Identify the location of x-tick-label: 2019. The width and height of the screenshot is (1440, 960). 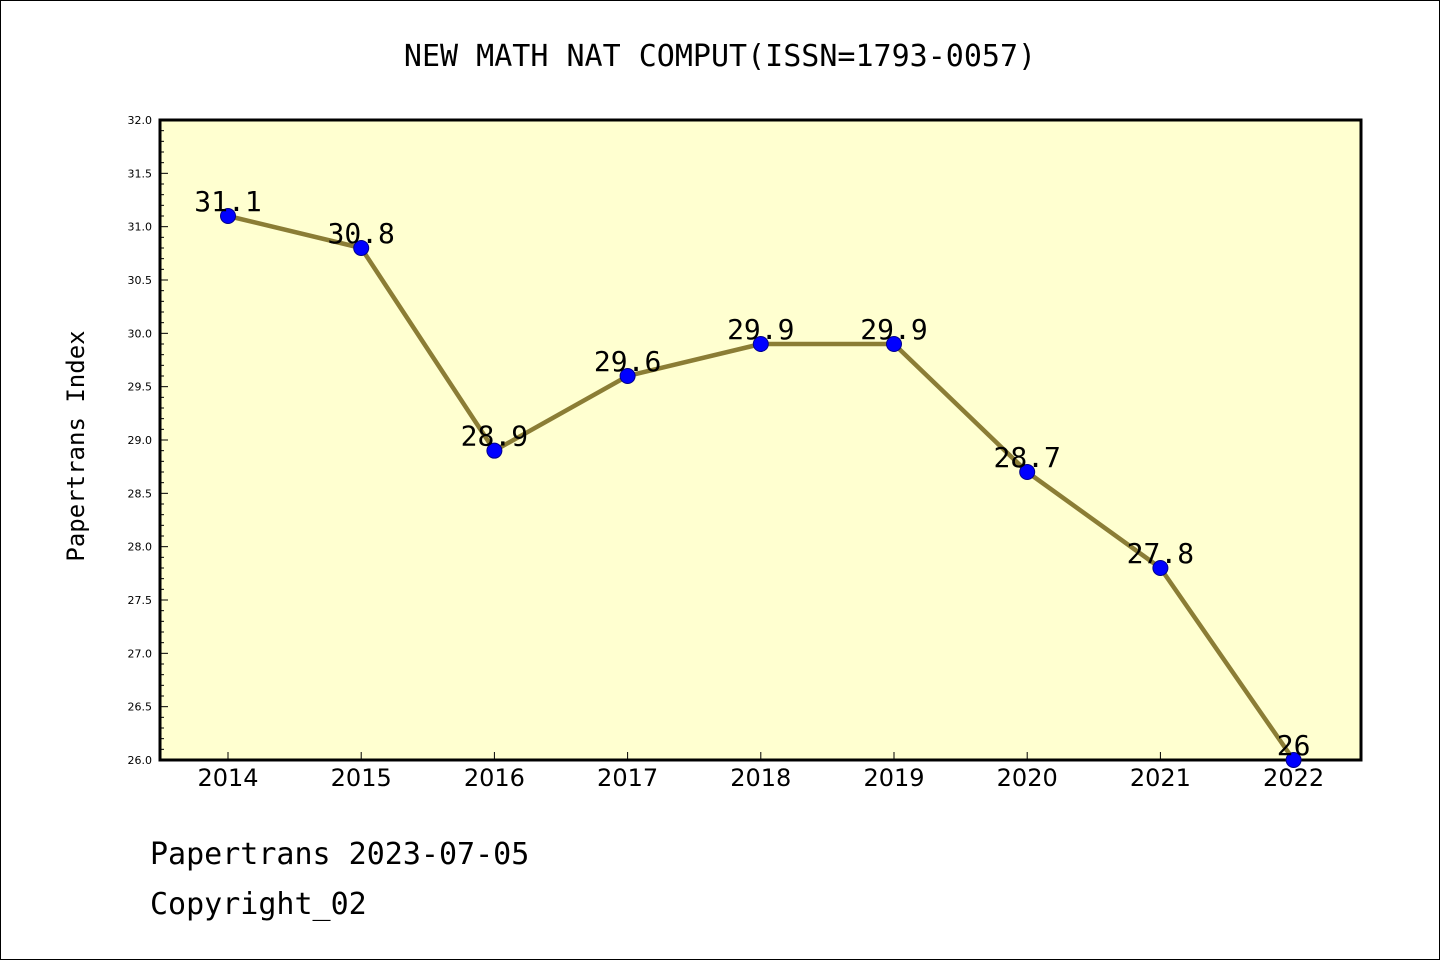
(893, 778).